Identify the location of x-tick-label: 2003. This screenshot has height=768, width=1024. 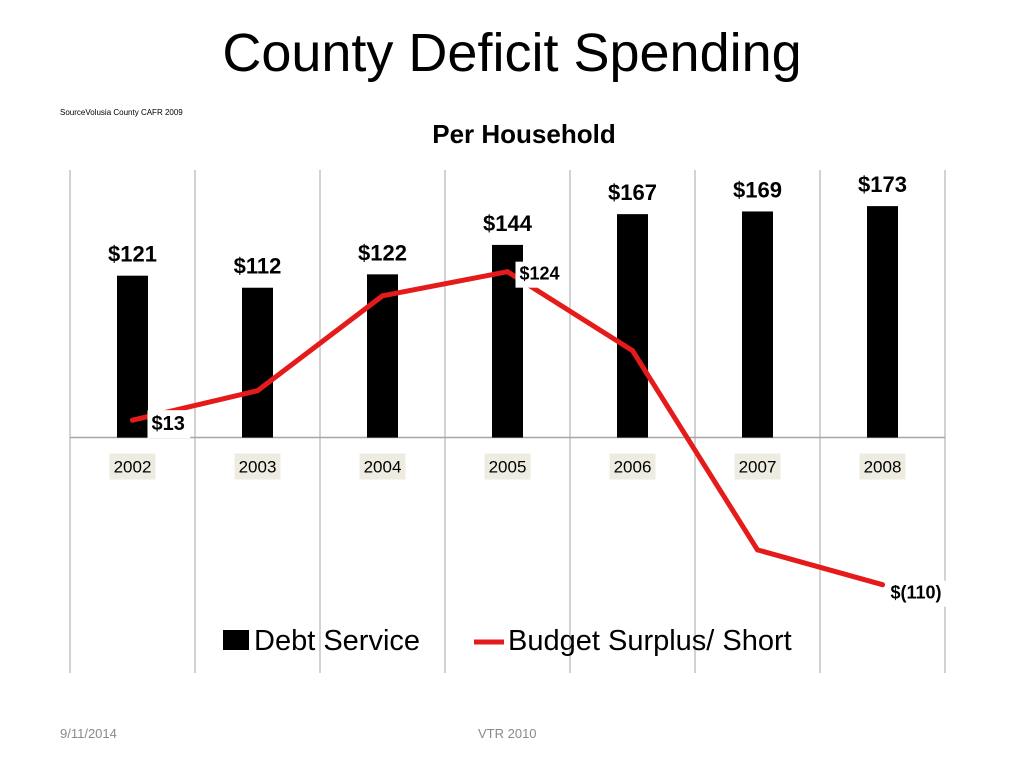
(258, 467).